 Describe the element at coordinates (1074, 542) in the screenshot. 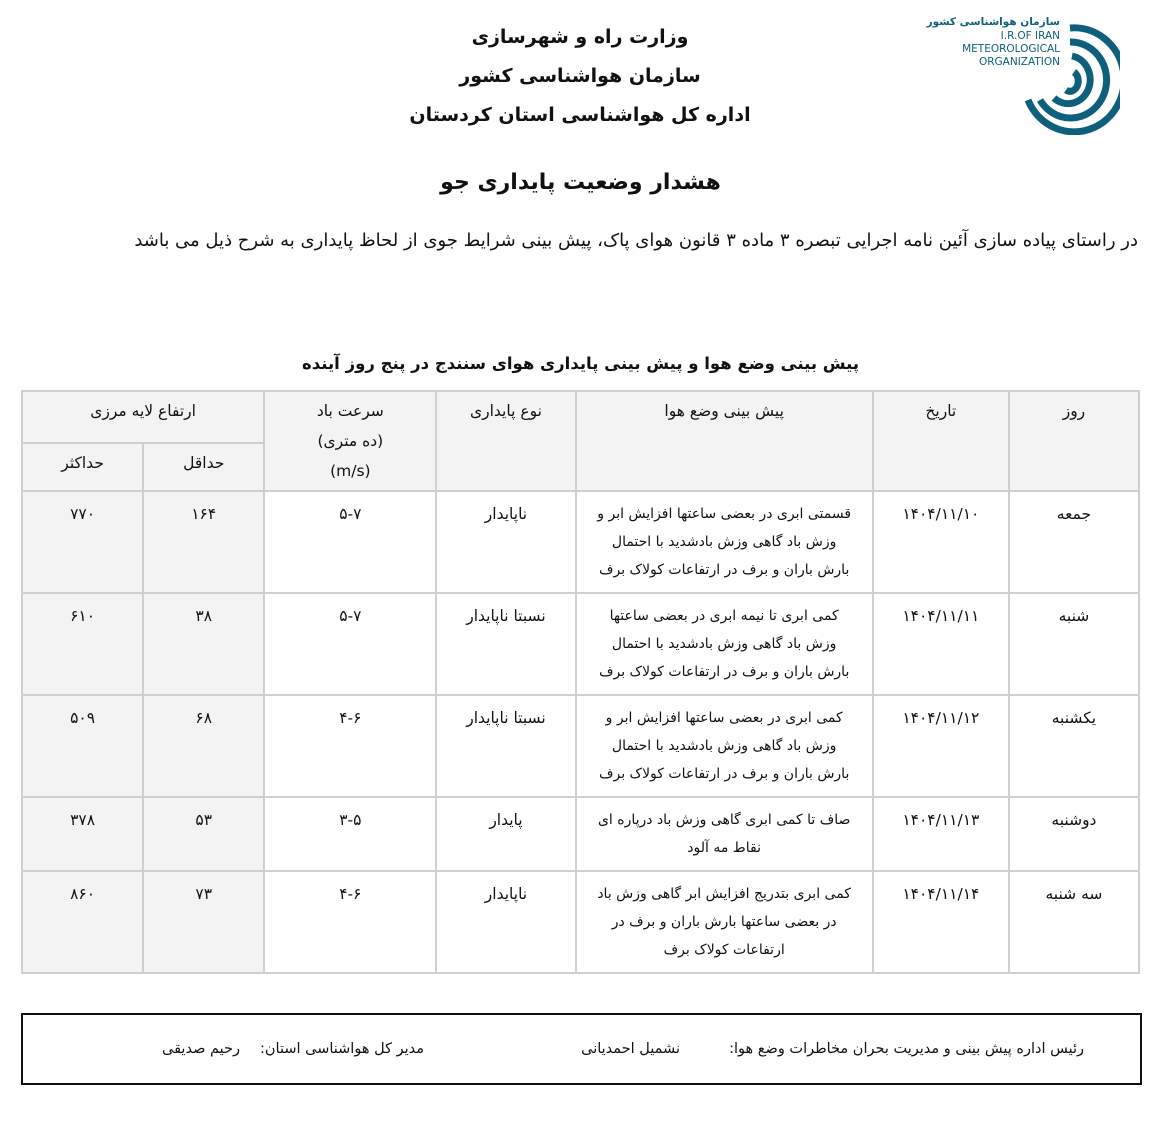

I see `day-cell: جمعه` at that location.